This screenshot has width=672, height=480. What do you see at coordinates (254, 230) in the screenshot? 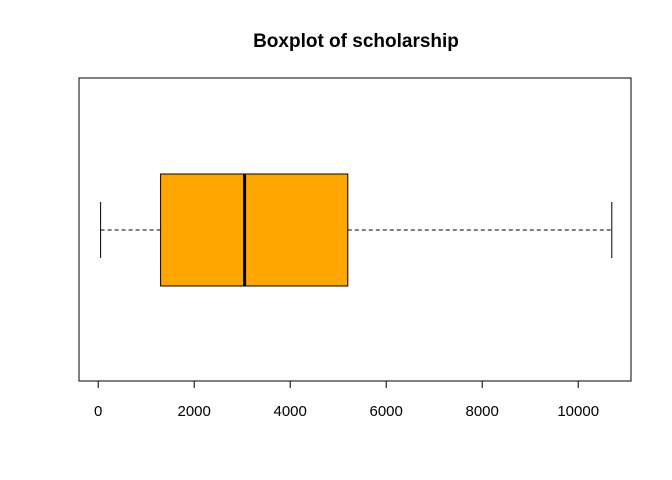
I see `iqr-box` at bounding box center [254, 230].